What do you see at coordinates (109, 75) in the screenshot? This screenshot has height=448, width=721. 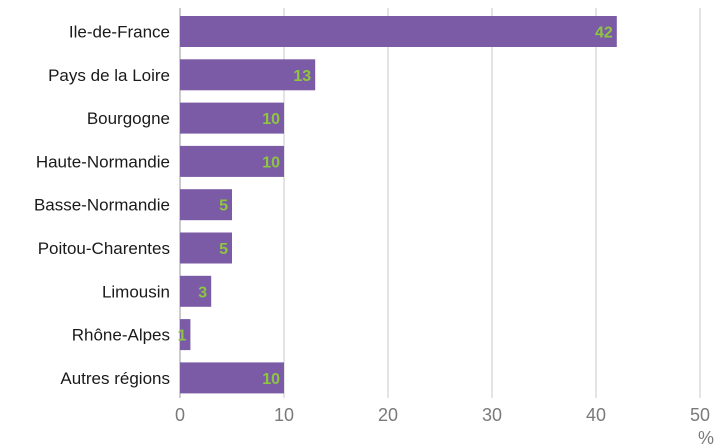 I see `category-label: Pays de la Loire` at bounding box center [109, 75].